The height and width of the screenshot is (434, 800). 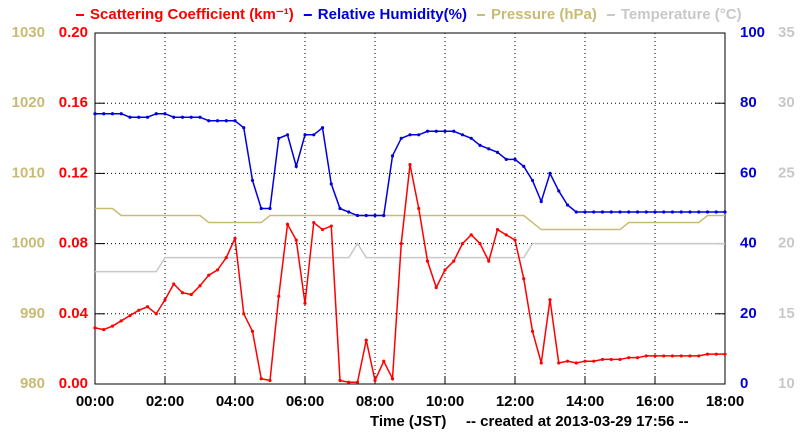 I want to click on y-tick-label: 1030, so click(x=28, y=32).